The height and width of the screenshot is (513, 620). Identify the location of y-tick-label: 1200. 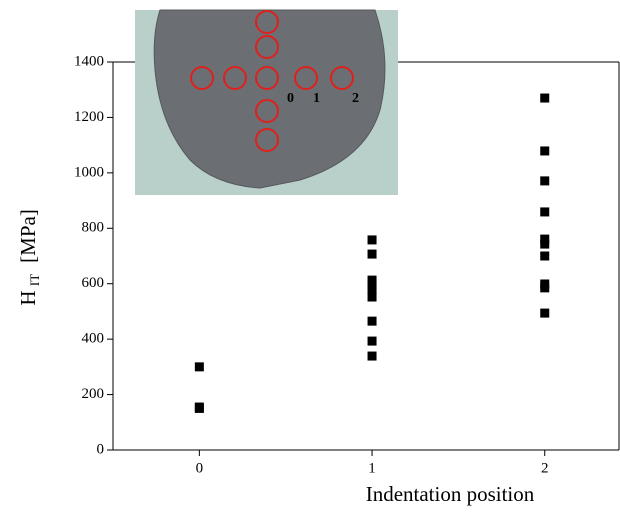
(89, 117).